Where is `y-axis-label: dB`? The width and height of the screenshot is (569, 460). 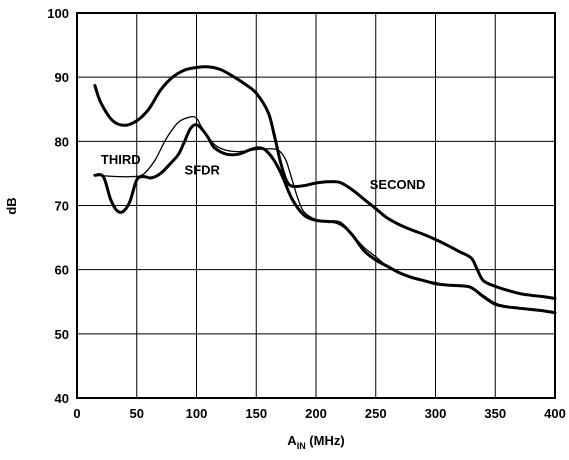 y-axis-label: dB is located at coordinates (11, 205).